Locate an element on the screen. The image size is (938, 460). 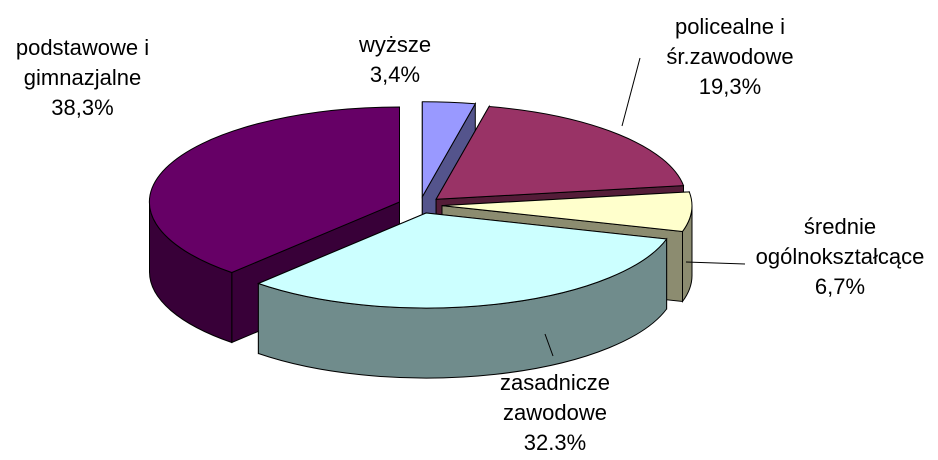
slice-label: zasadnicze zawodowe 32.3% is located at coordinates (555, 413).